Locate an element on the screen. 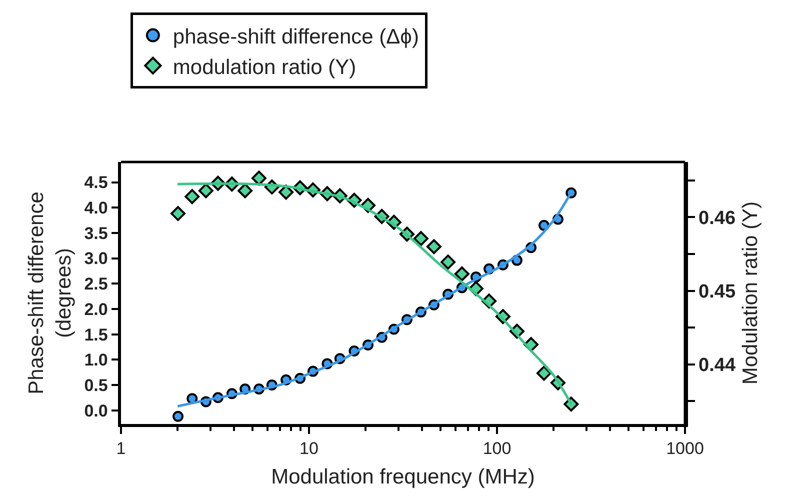 The image size is (785, 504). y2-tick-label: 0.46 is located at coordinates (717, 218).